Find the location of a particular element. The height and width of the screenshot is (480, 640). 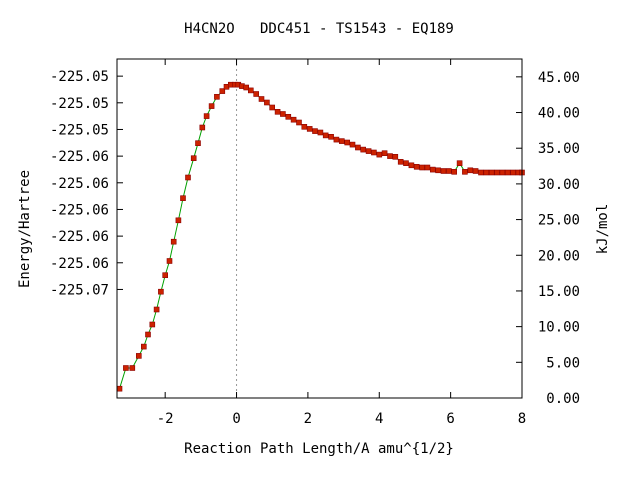

y2-tick-label: 0.00 is located at coordinates (563, 399).